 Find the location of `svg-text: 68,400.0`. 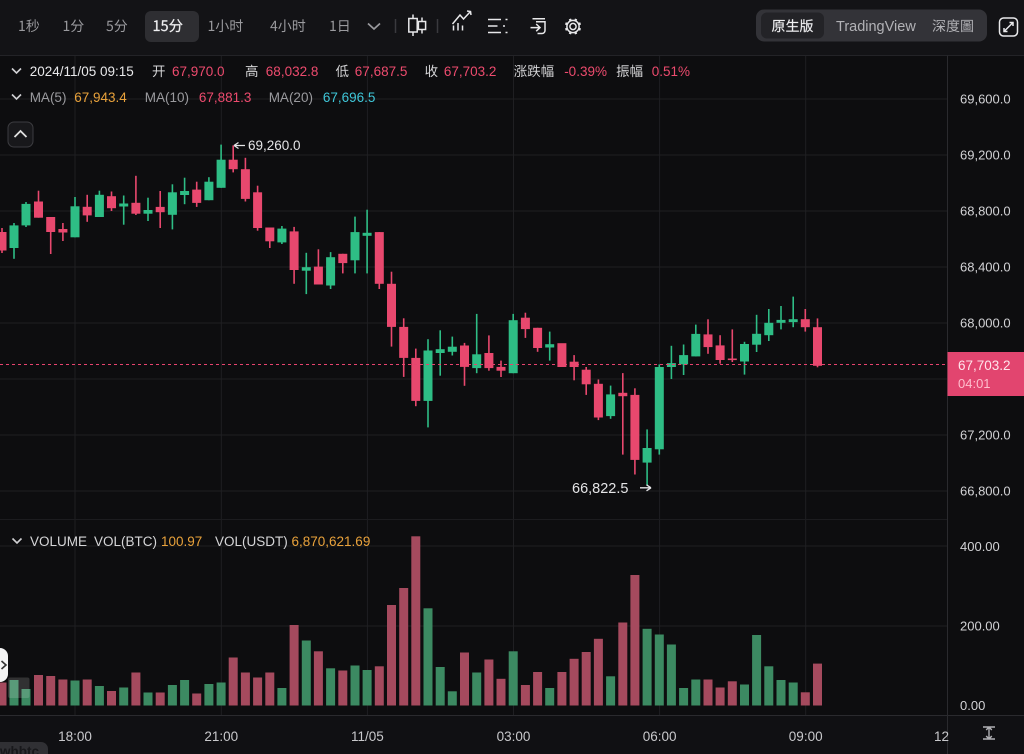

svg-text: 68,400.0 is located at coordinates (985, 267).